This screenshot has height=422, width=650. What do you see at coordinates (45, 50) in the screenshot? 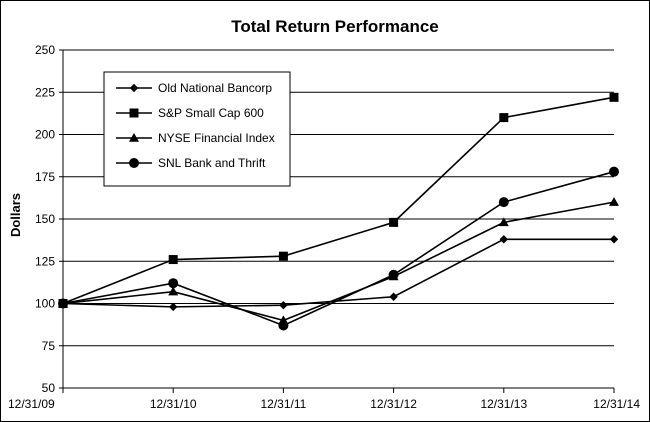
I see `y-tick-label: 250` at bounding box center [45, 50].